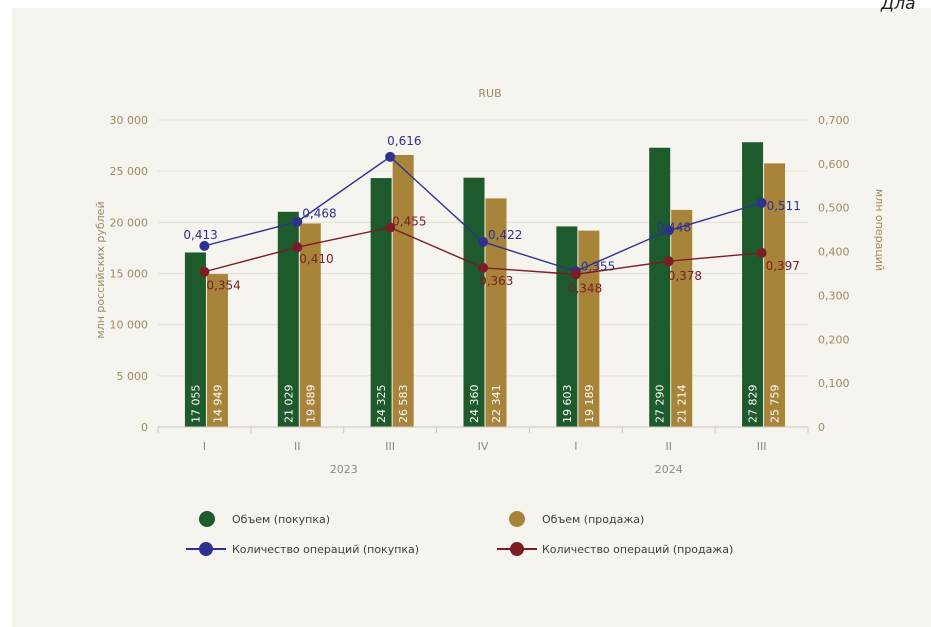 The image size is (931, 627). Describe the element at coordinates (567, 404) in the screenshot. I see `bar-value-label: 19 603` at that location.